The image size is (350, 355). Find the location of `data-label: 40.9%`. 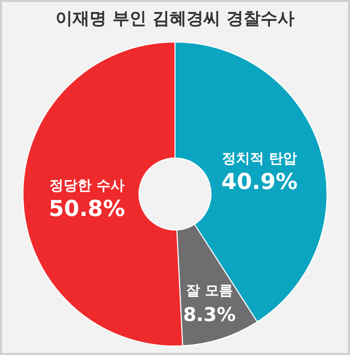

data-label: 40.9% is located at coordinates (259, 183).